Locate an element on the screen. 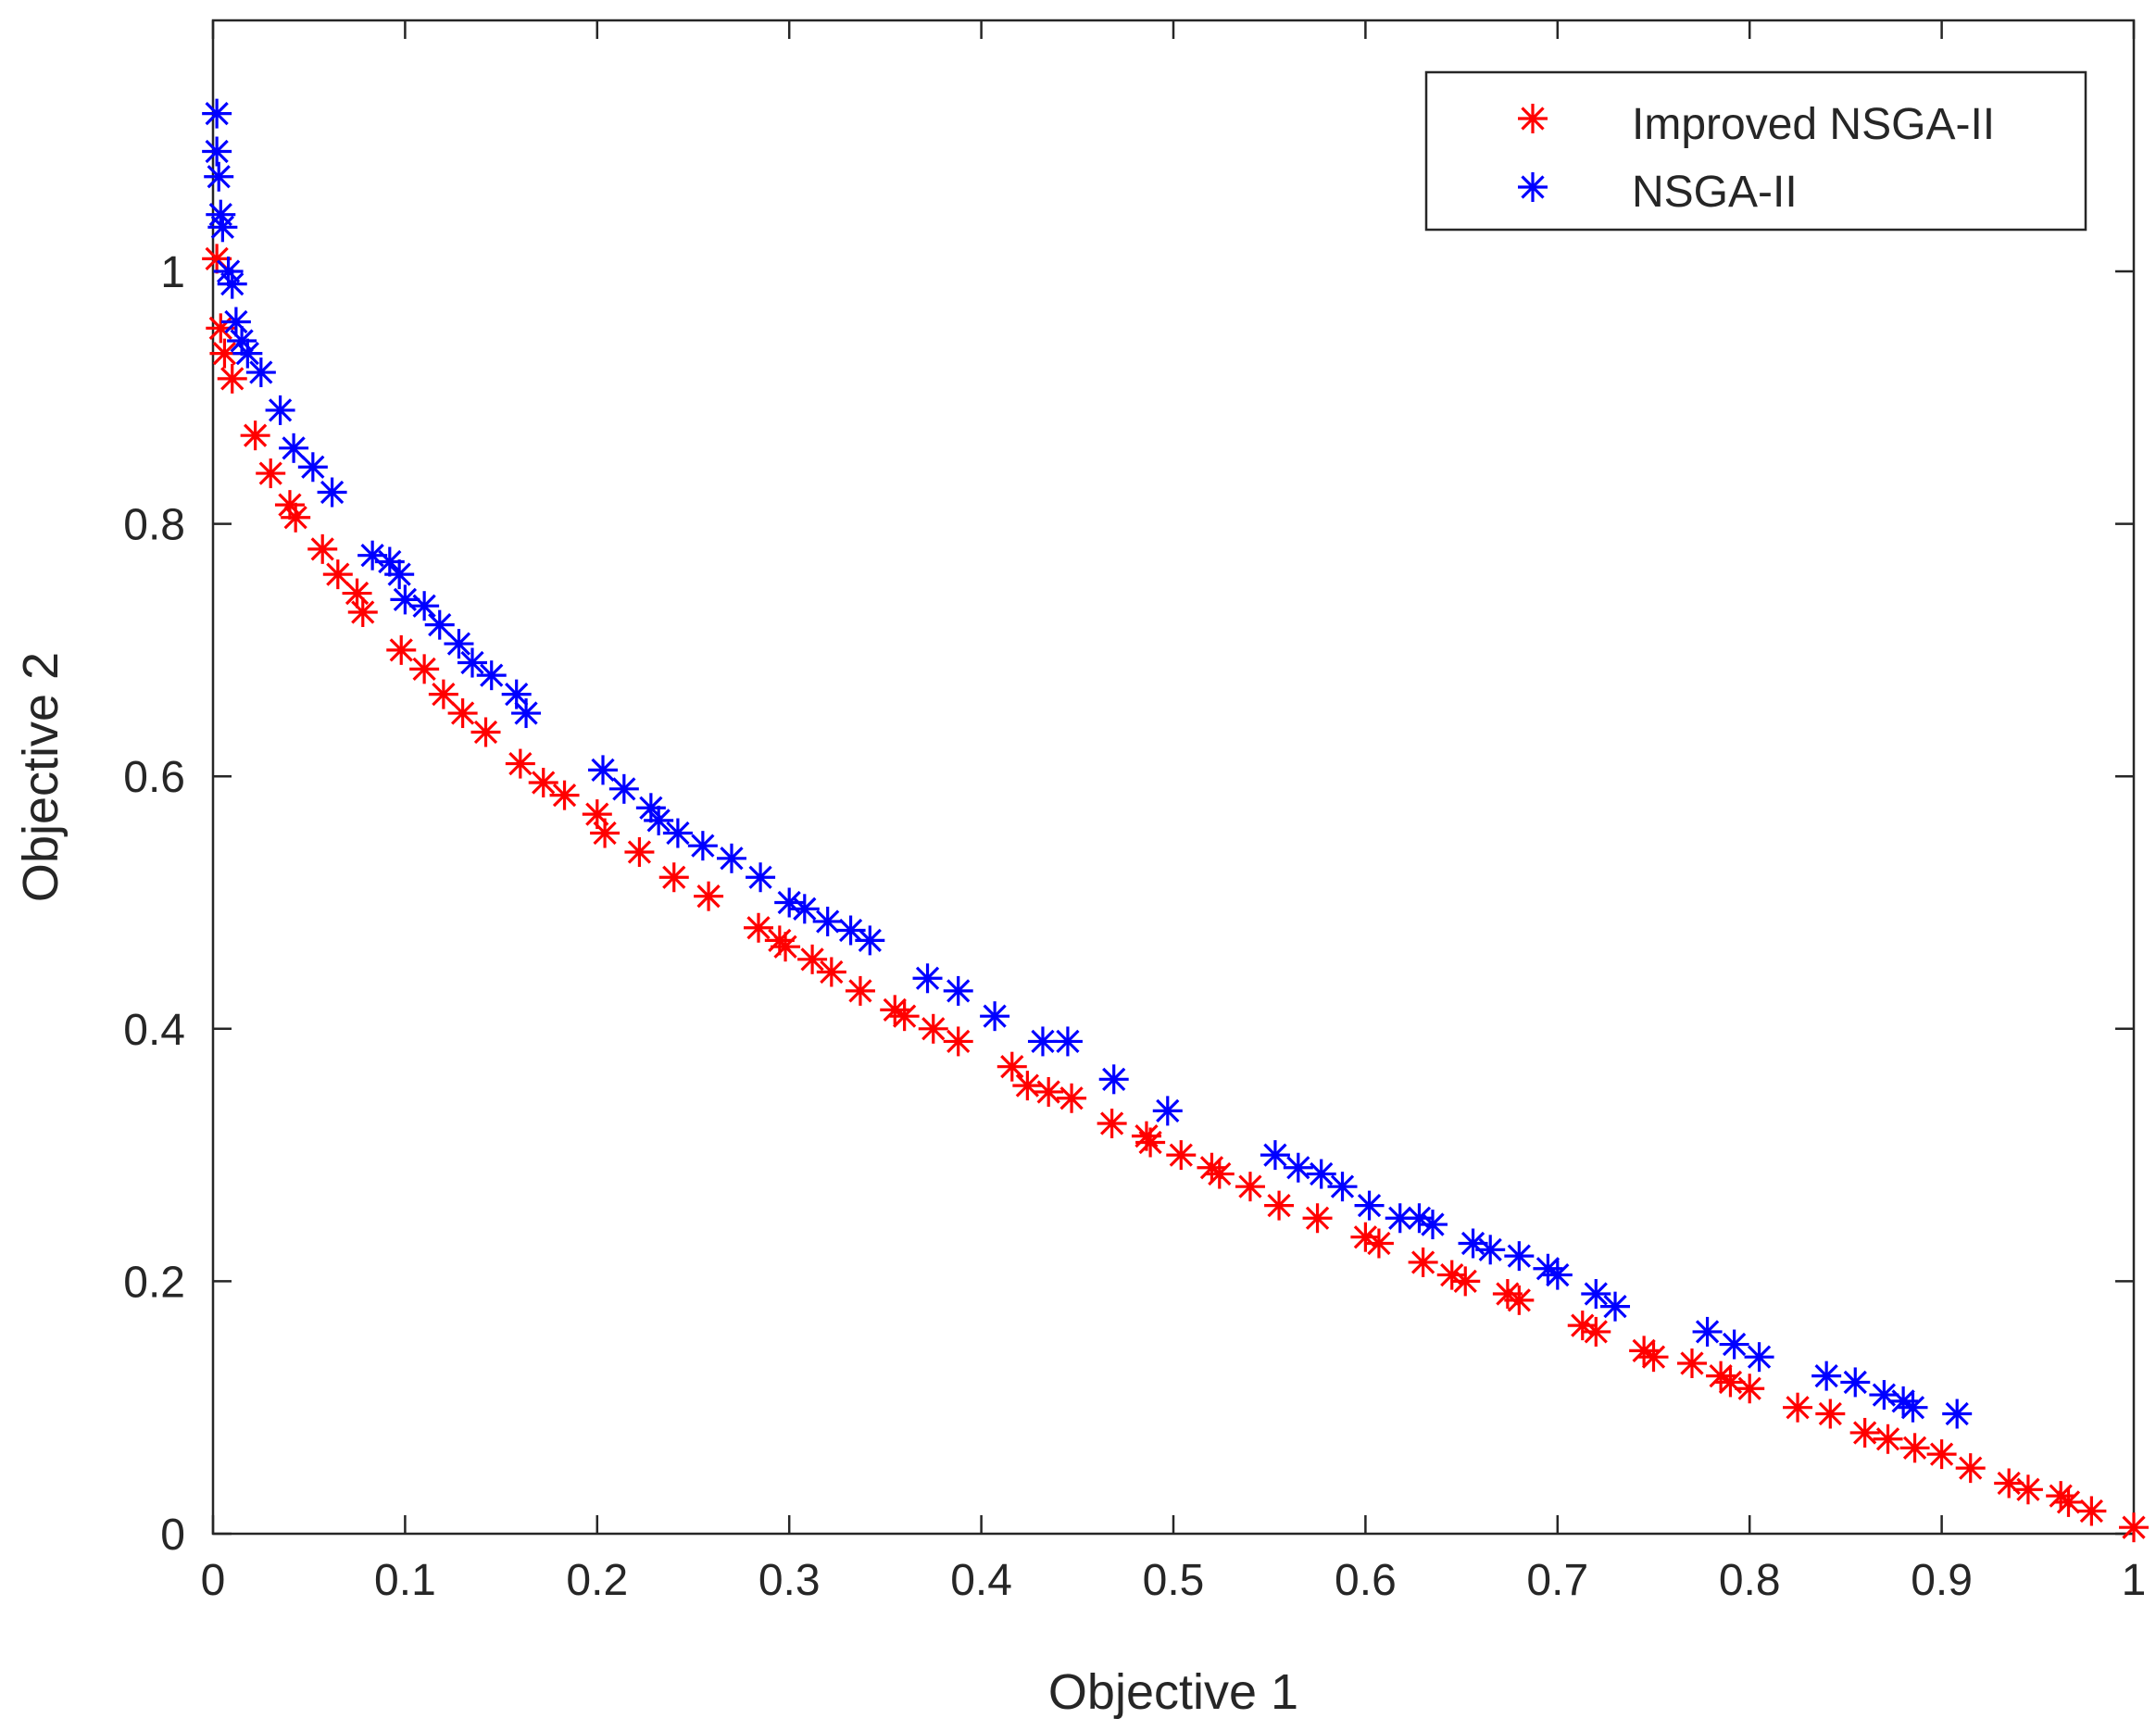 The image size is (2156, 1731). x-tick-label: 0.1 is located at coordinates (405, 1580).